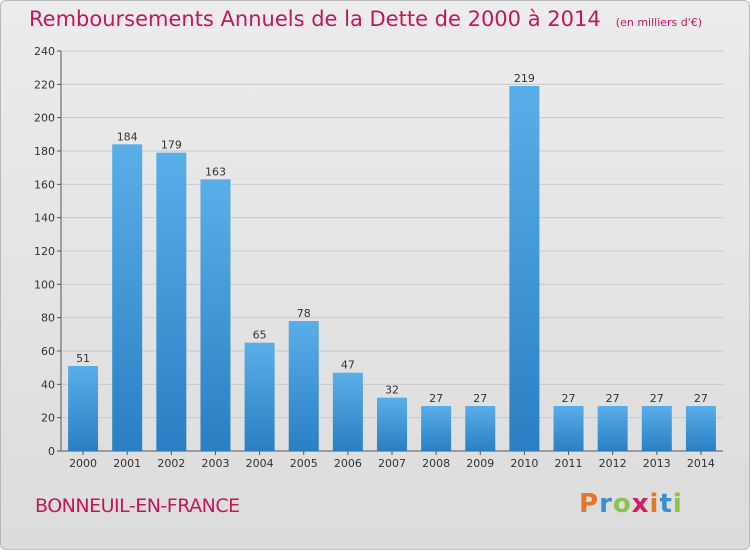 The image size is (750, 550). What do you see at coordinates (48, 418) in the screenshot?
I see `y-tick-label-20: 20` at bounding box center [48, 418].